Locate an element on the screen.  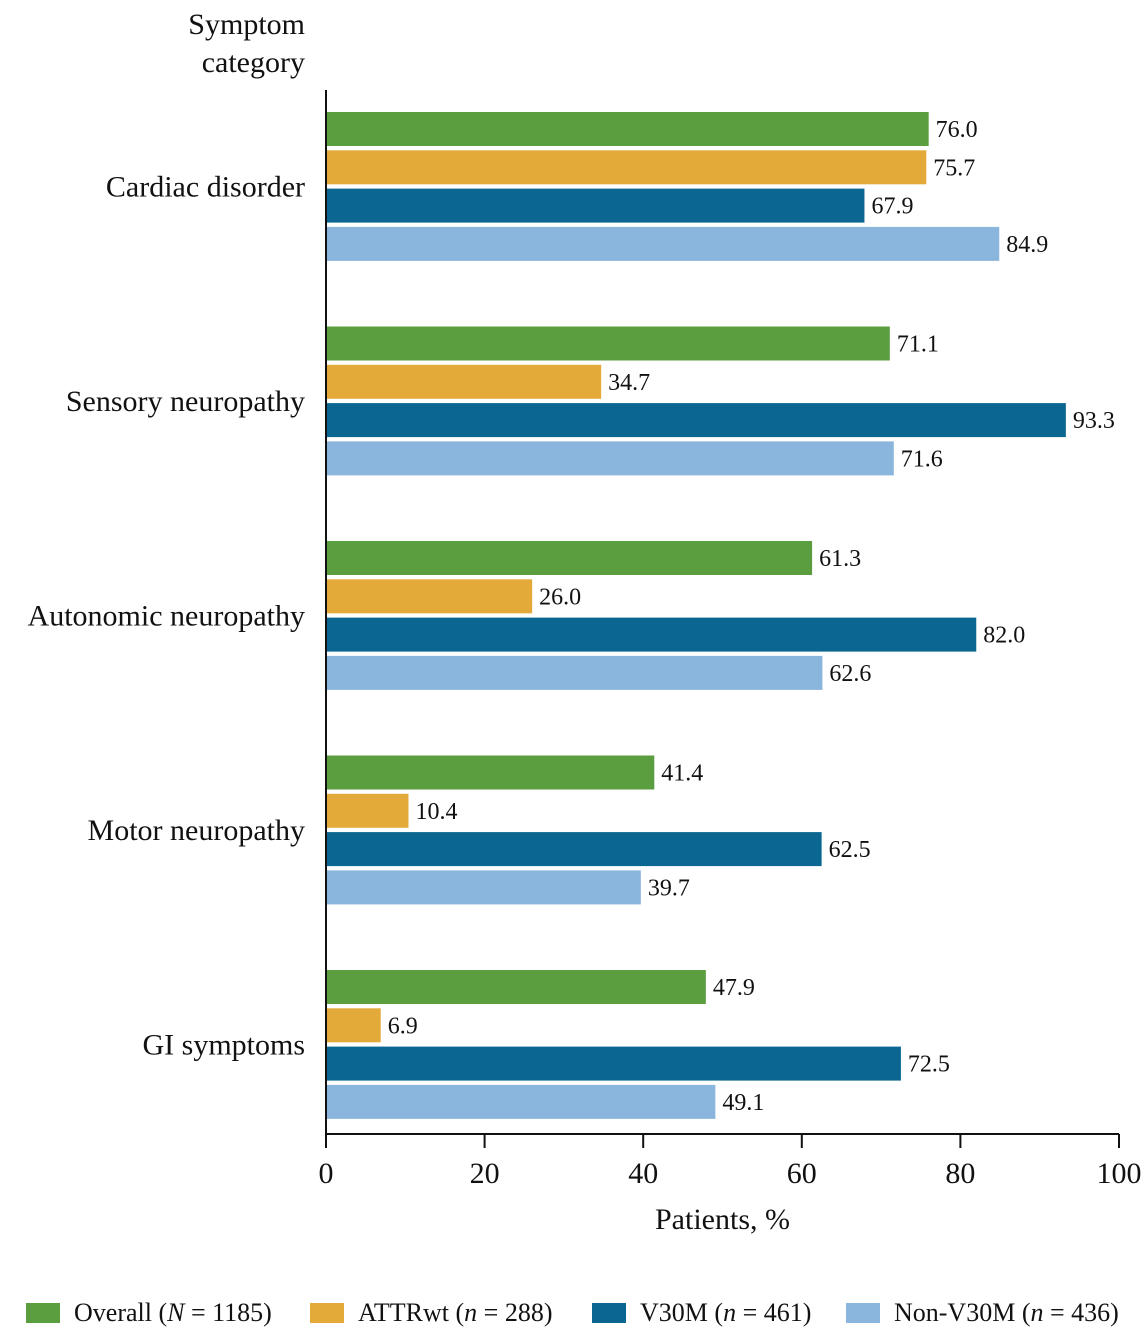
value-label-motor-neuropathy-overall: 41.4 is located at coordinates (682, 774).